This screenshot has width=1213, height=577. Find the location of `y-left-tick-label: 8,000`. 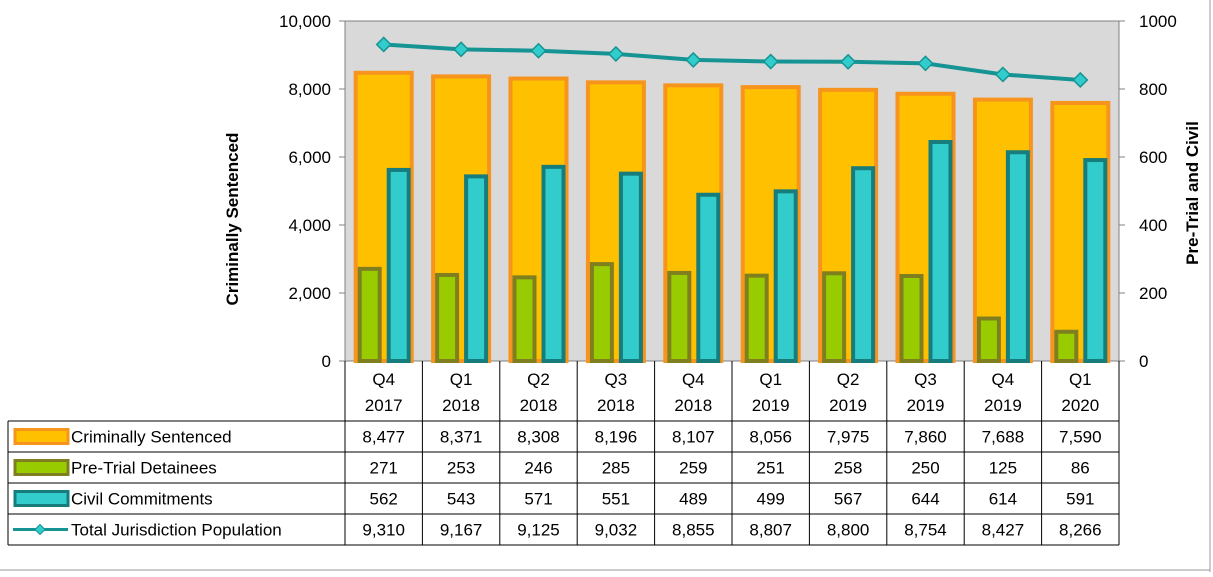

y-left-tick-label: 8,000 is located at coordinates (309, 89).